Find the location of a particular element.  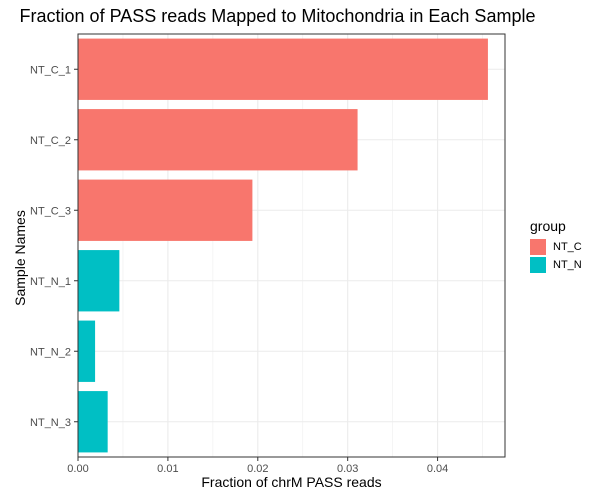

legend-swatch-nt-n is located at coordinates (538, 265).